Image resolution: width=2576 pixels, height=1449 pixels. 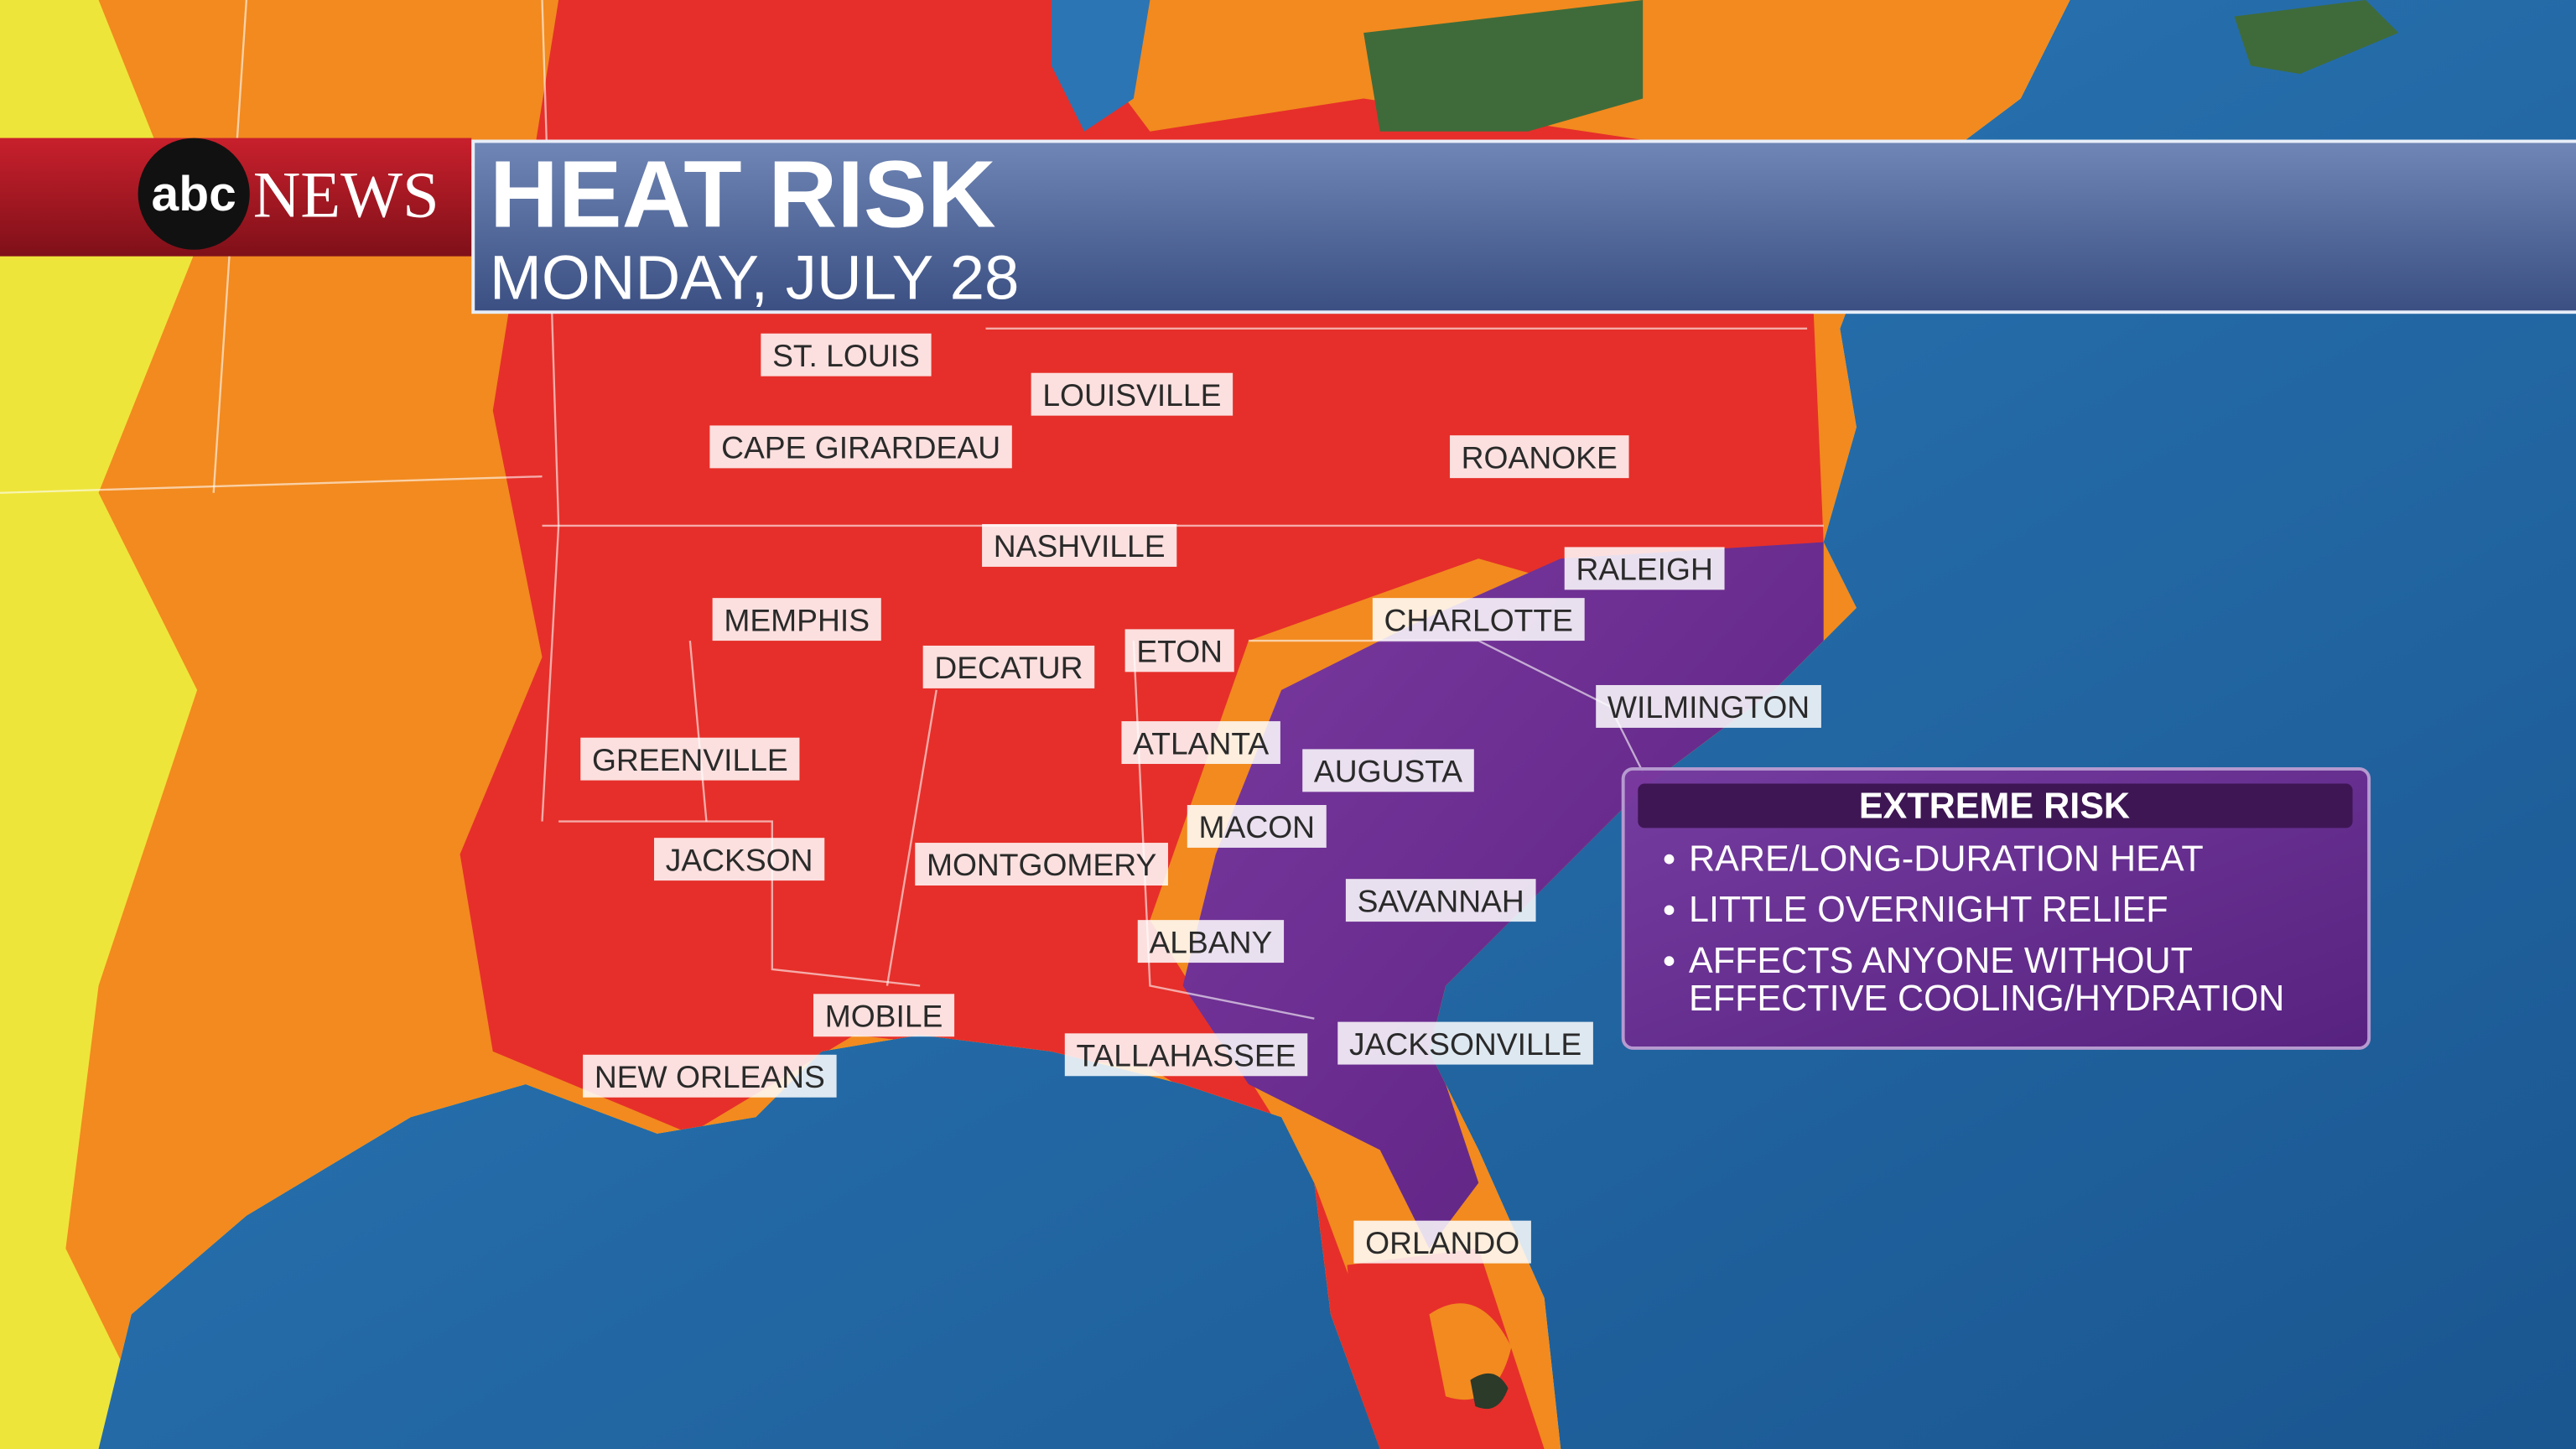 I want to click on city-label: TALLAHASSEE, so click(x=1186, y=1055).